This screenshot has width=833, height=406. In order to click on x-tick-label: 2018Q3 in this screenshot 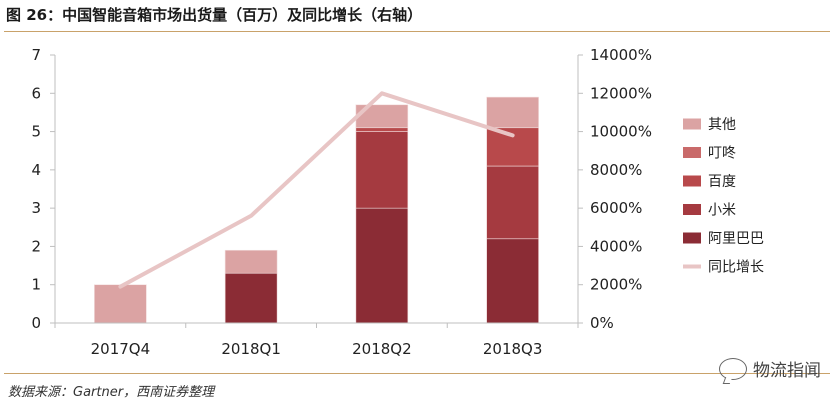, I will do `click(513, 349)`.